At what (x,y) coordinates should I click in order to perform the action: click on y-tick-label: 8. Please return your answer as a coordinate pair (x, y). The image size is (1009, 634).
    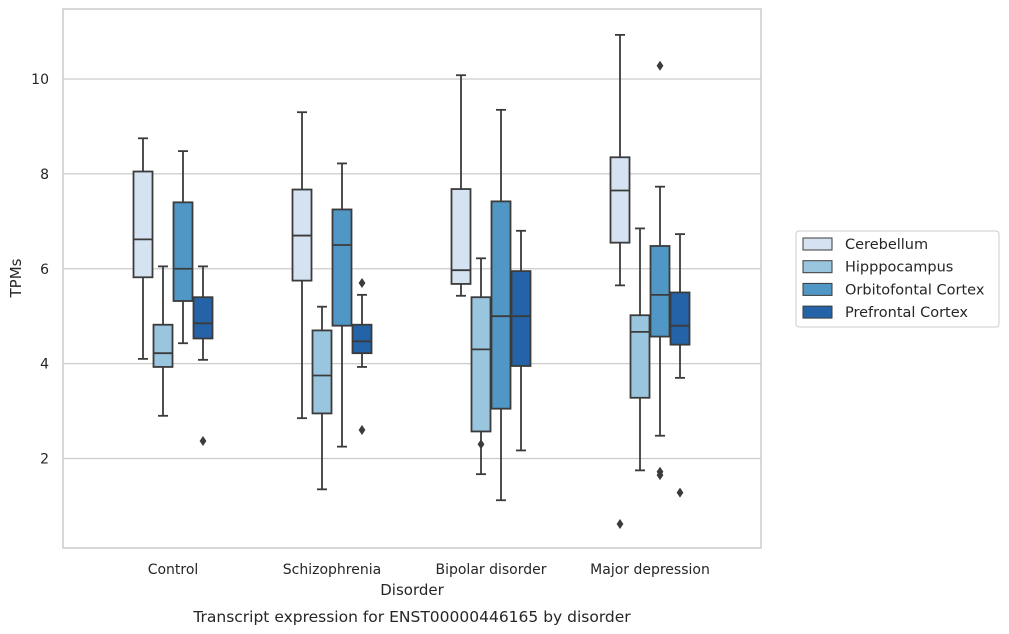
    Looking at the image, I should click on (44, 175).